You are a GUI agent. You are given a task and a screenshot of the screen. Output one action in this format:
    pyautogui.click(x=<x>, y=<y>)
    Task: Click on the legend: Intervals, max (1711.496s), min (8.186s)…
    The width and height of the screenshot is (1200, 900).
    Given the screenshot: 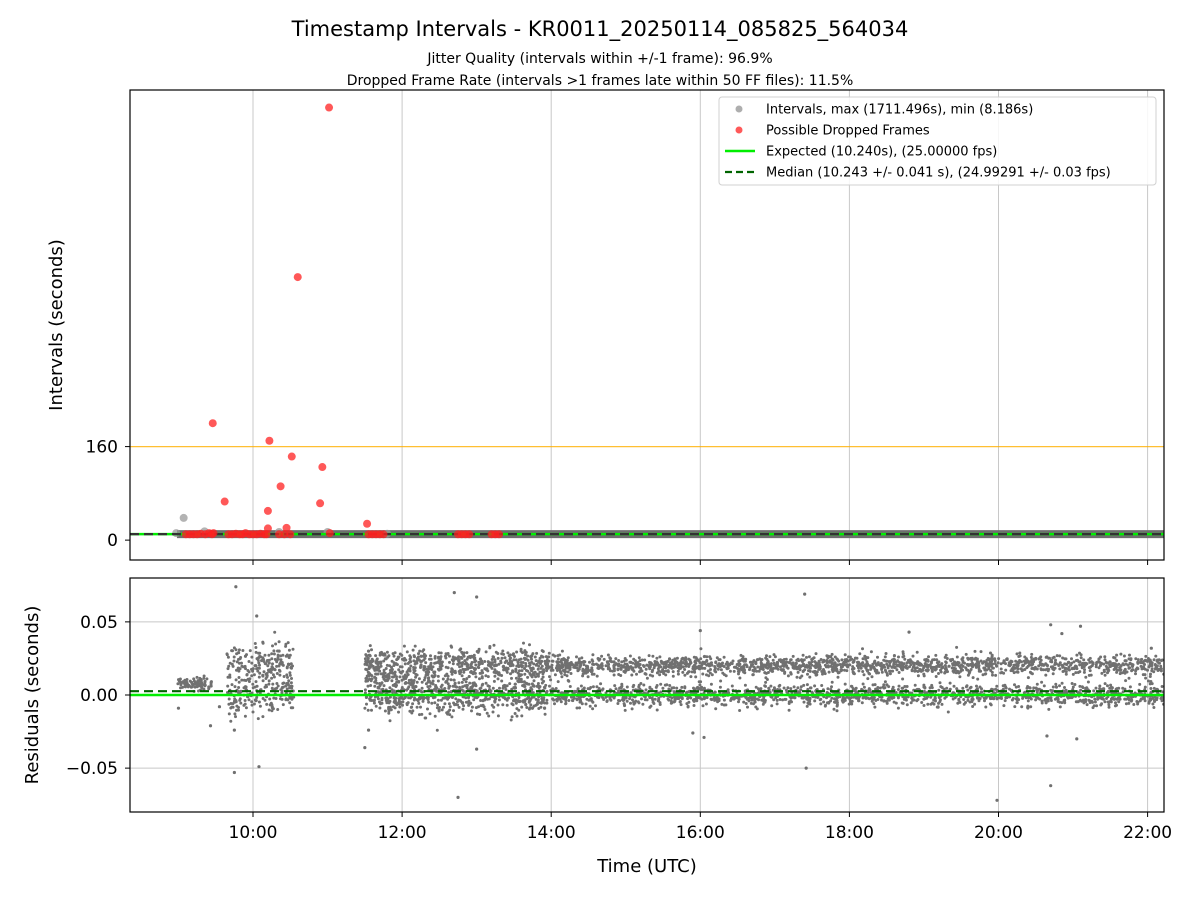 What is the action you would take?
    pyautogui.click(x=937, y=141)
    